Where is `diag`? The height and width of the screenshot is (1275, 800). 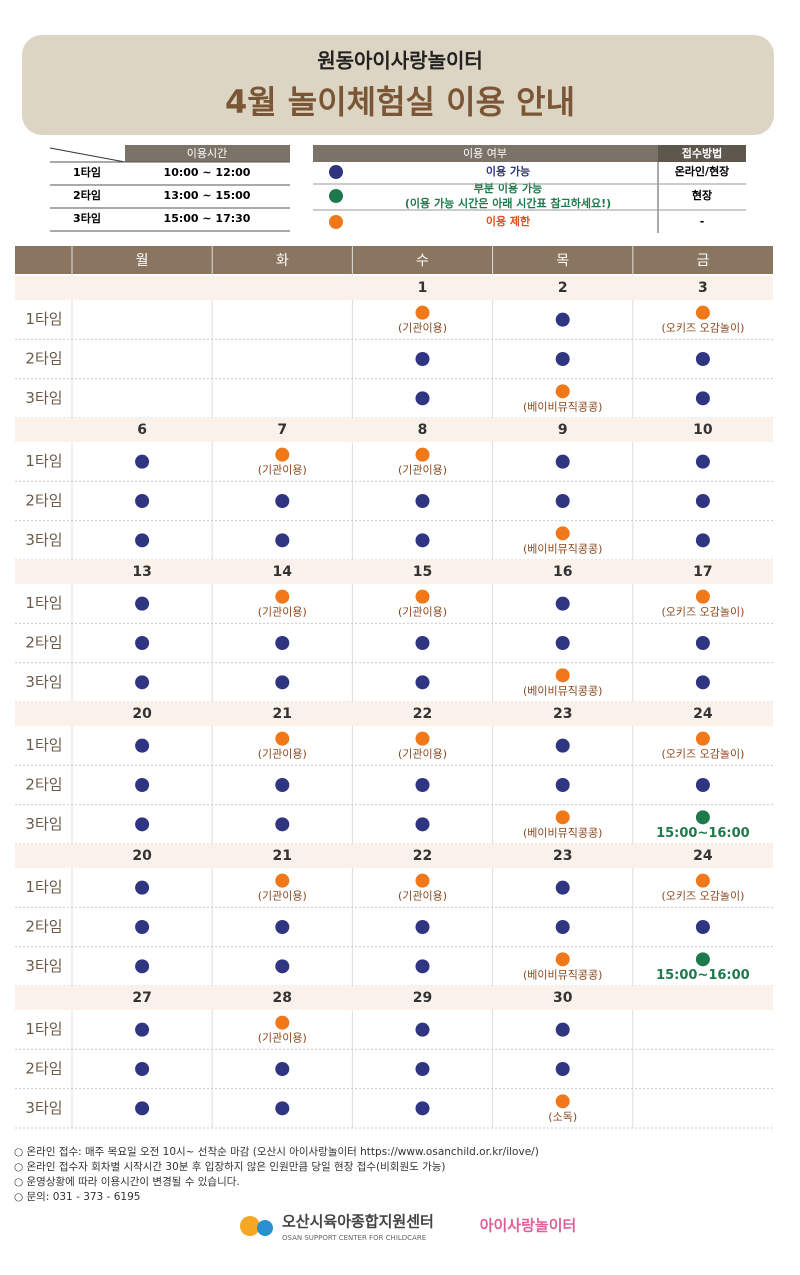
diag is located at coordinates (87, 155).